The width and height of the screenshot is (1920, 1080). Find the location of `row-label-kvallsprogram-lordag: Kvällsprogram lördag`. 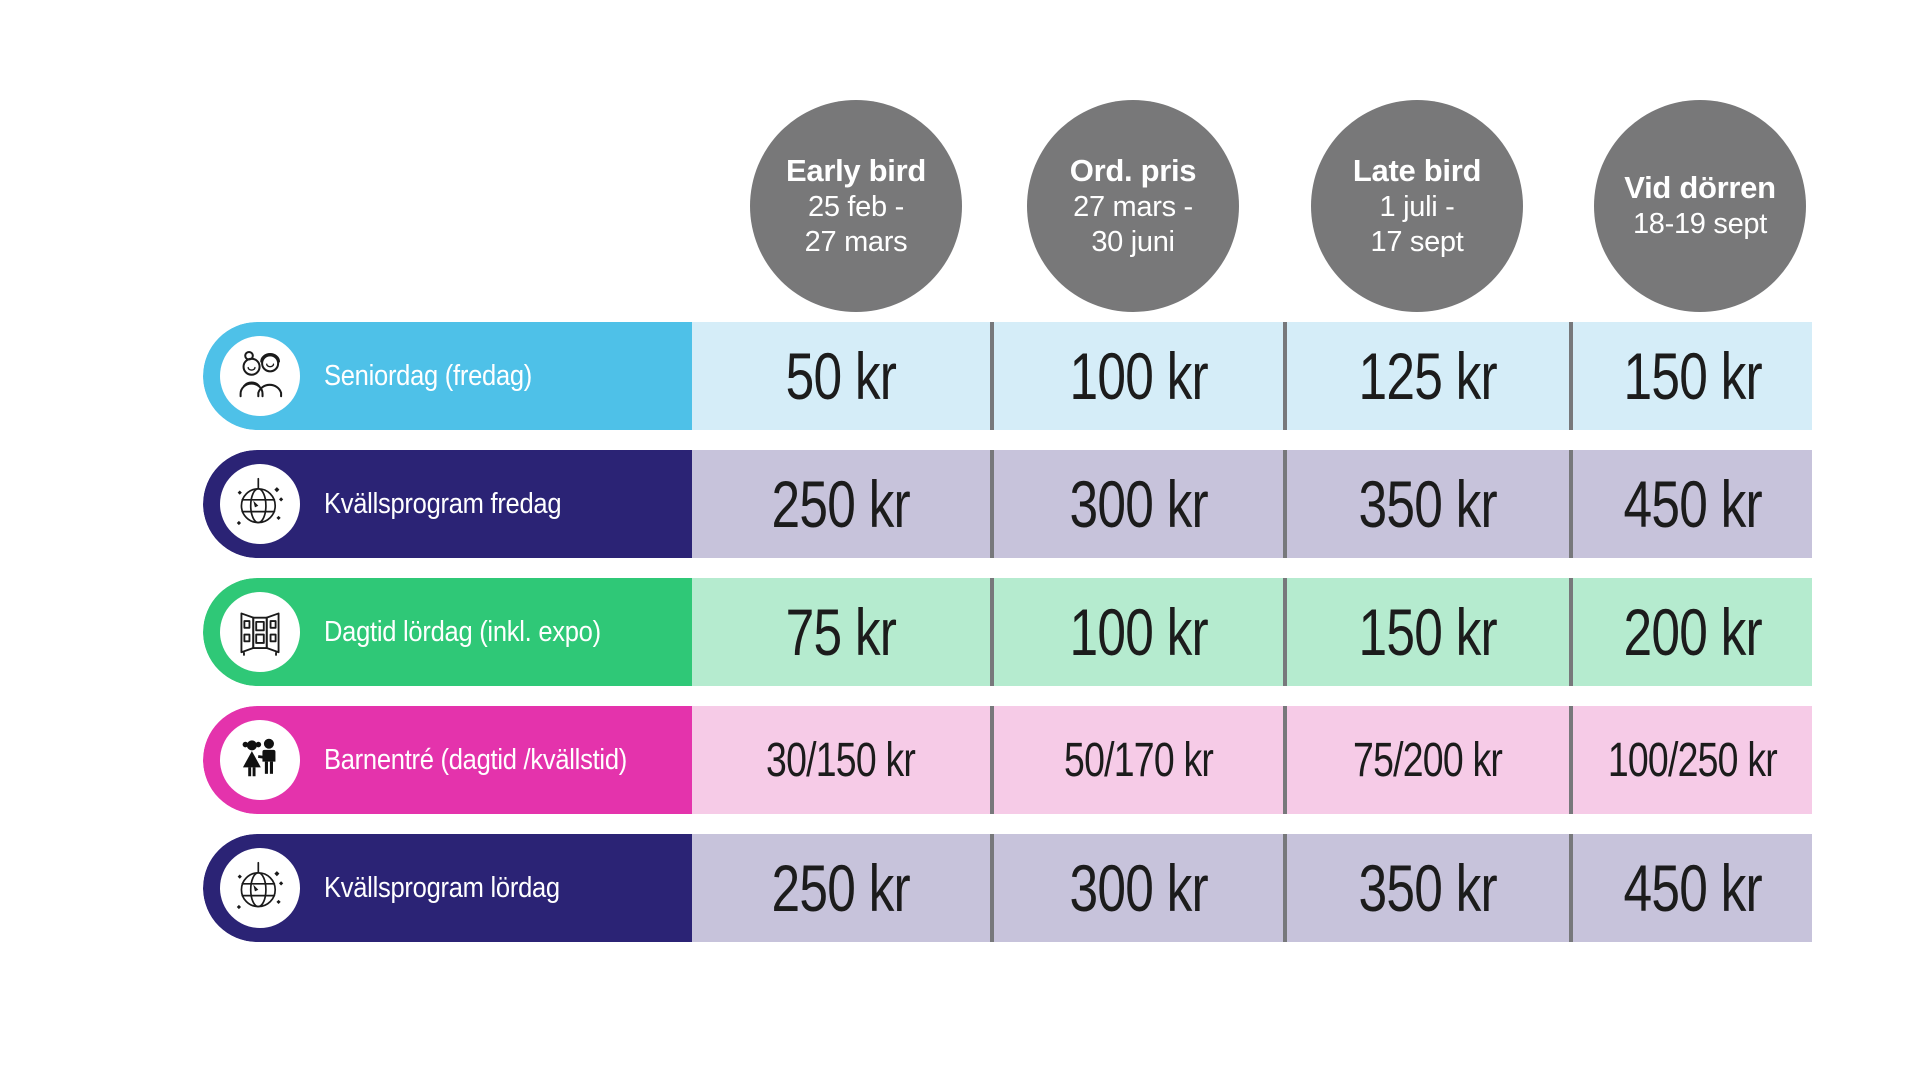

row-label-kvallsprogram-lordag: Kvällsprogram lördag is located at coordinates (447, 888).